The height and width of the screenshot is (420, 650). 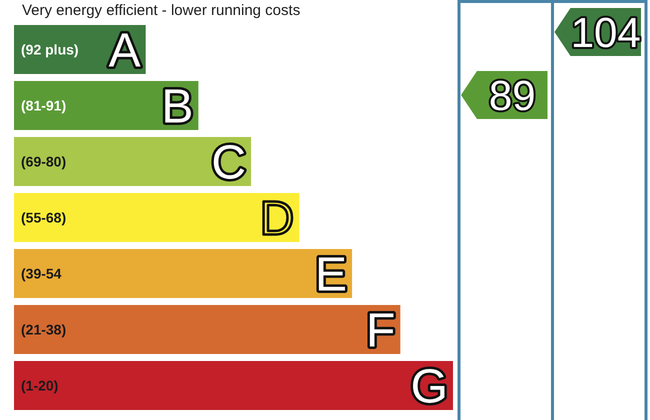 I want to click on chart-title: Very energy efficient - lower running costs, so click(x=161, y=10).